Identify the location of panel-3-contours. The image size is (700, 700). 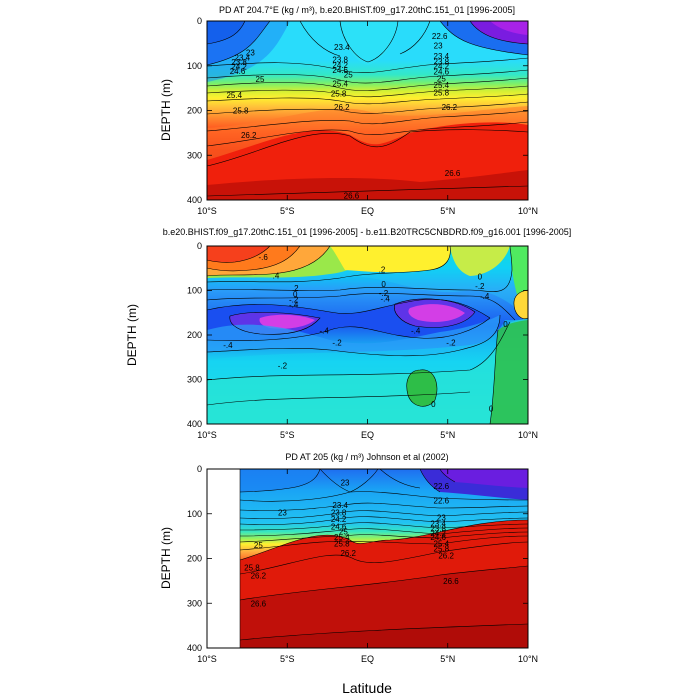
(383, 558).